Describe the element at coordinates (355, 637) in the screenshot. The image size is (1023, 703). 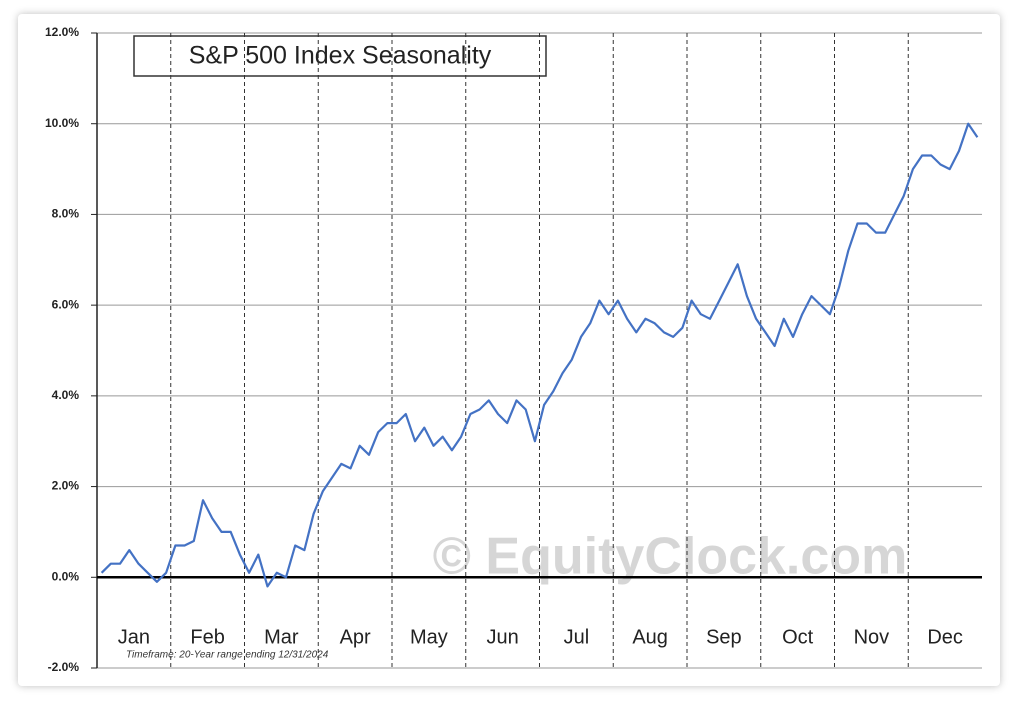
I see `x-tick-label: Apr` at that location.